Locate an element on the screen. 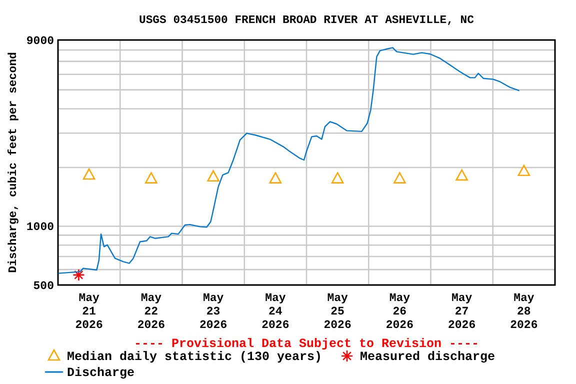 This screenshot has width=576, height=384. x-tick-label: May 26 2026 is located at coordinates (400, 312).